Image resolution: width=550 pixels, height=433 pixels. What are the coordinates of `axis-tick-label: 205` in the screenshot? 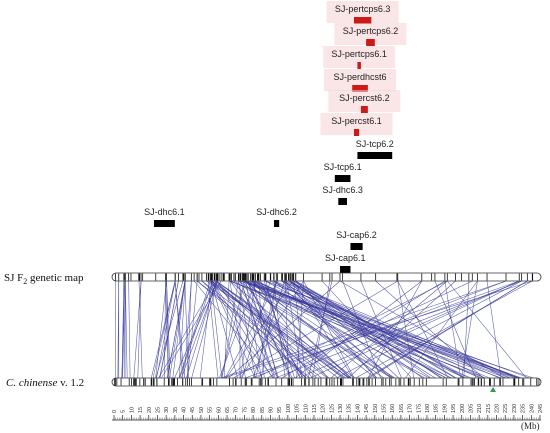 It's located at (471, 408).